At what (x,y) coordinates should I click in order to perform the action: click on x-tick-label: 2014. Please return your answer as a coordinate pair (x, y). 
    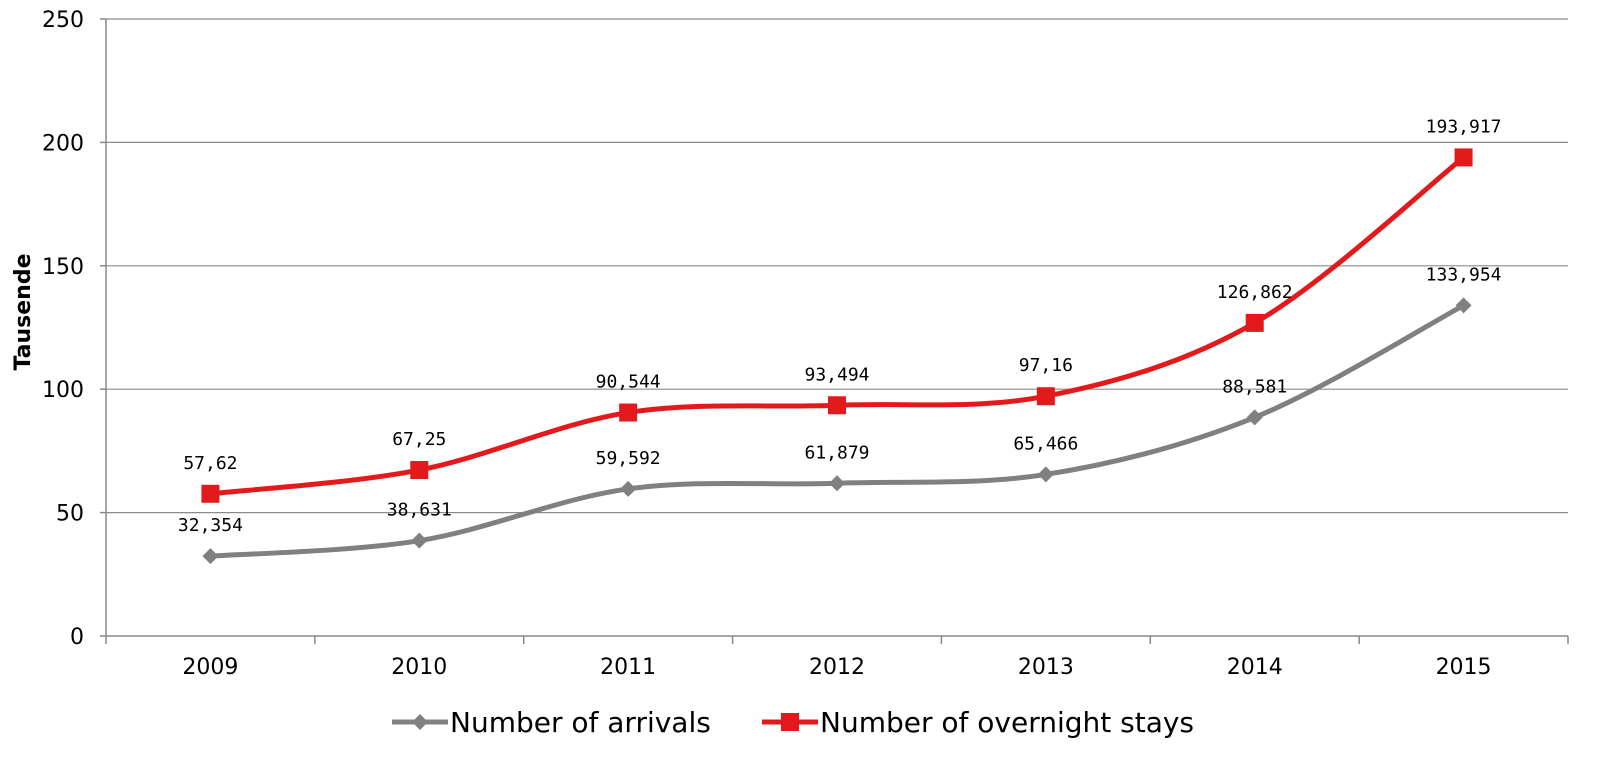
    Looking at the image, I should click on (1255, 667).